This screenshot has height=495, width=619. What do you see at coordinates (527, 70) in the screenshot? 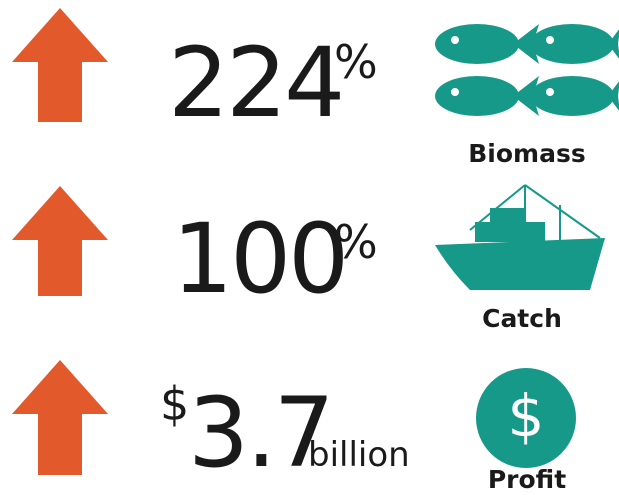
I see `fish-icon` at bounding box center [527, 70].